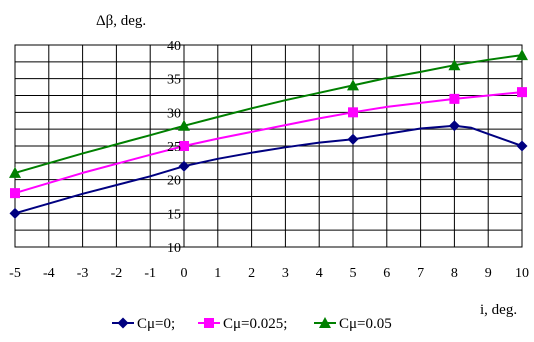 The height and width of the screenshot is (342, 534). I want to click on y-tick-label: 25, so click(174, 147).